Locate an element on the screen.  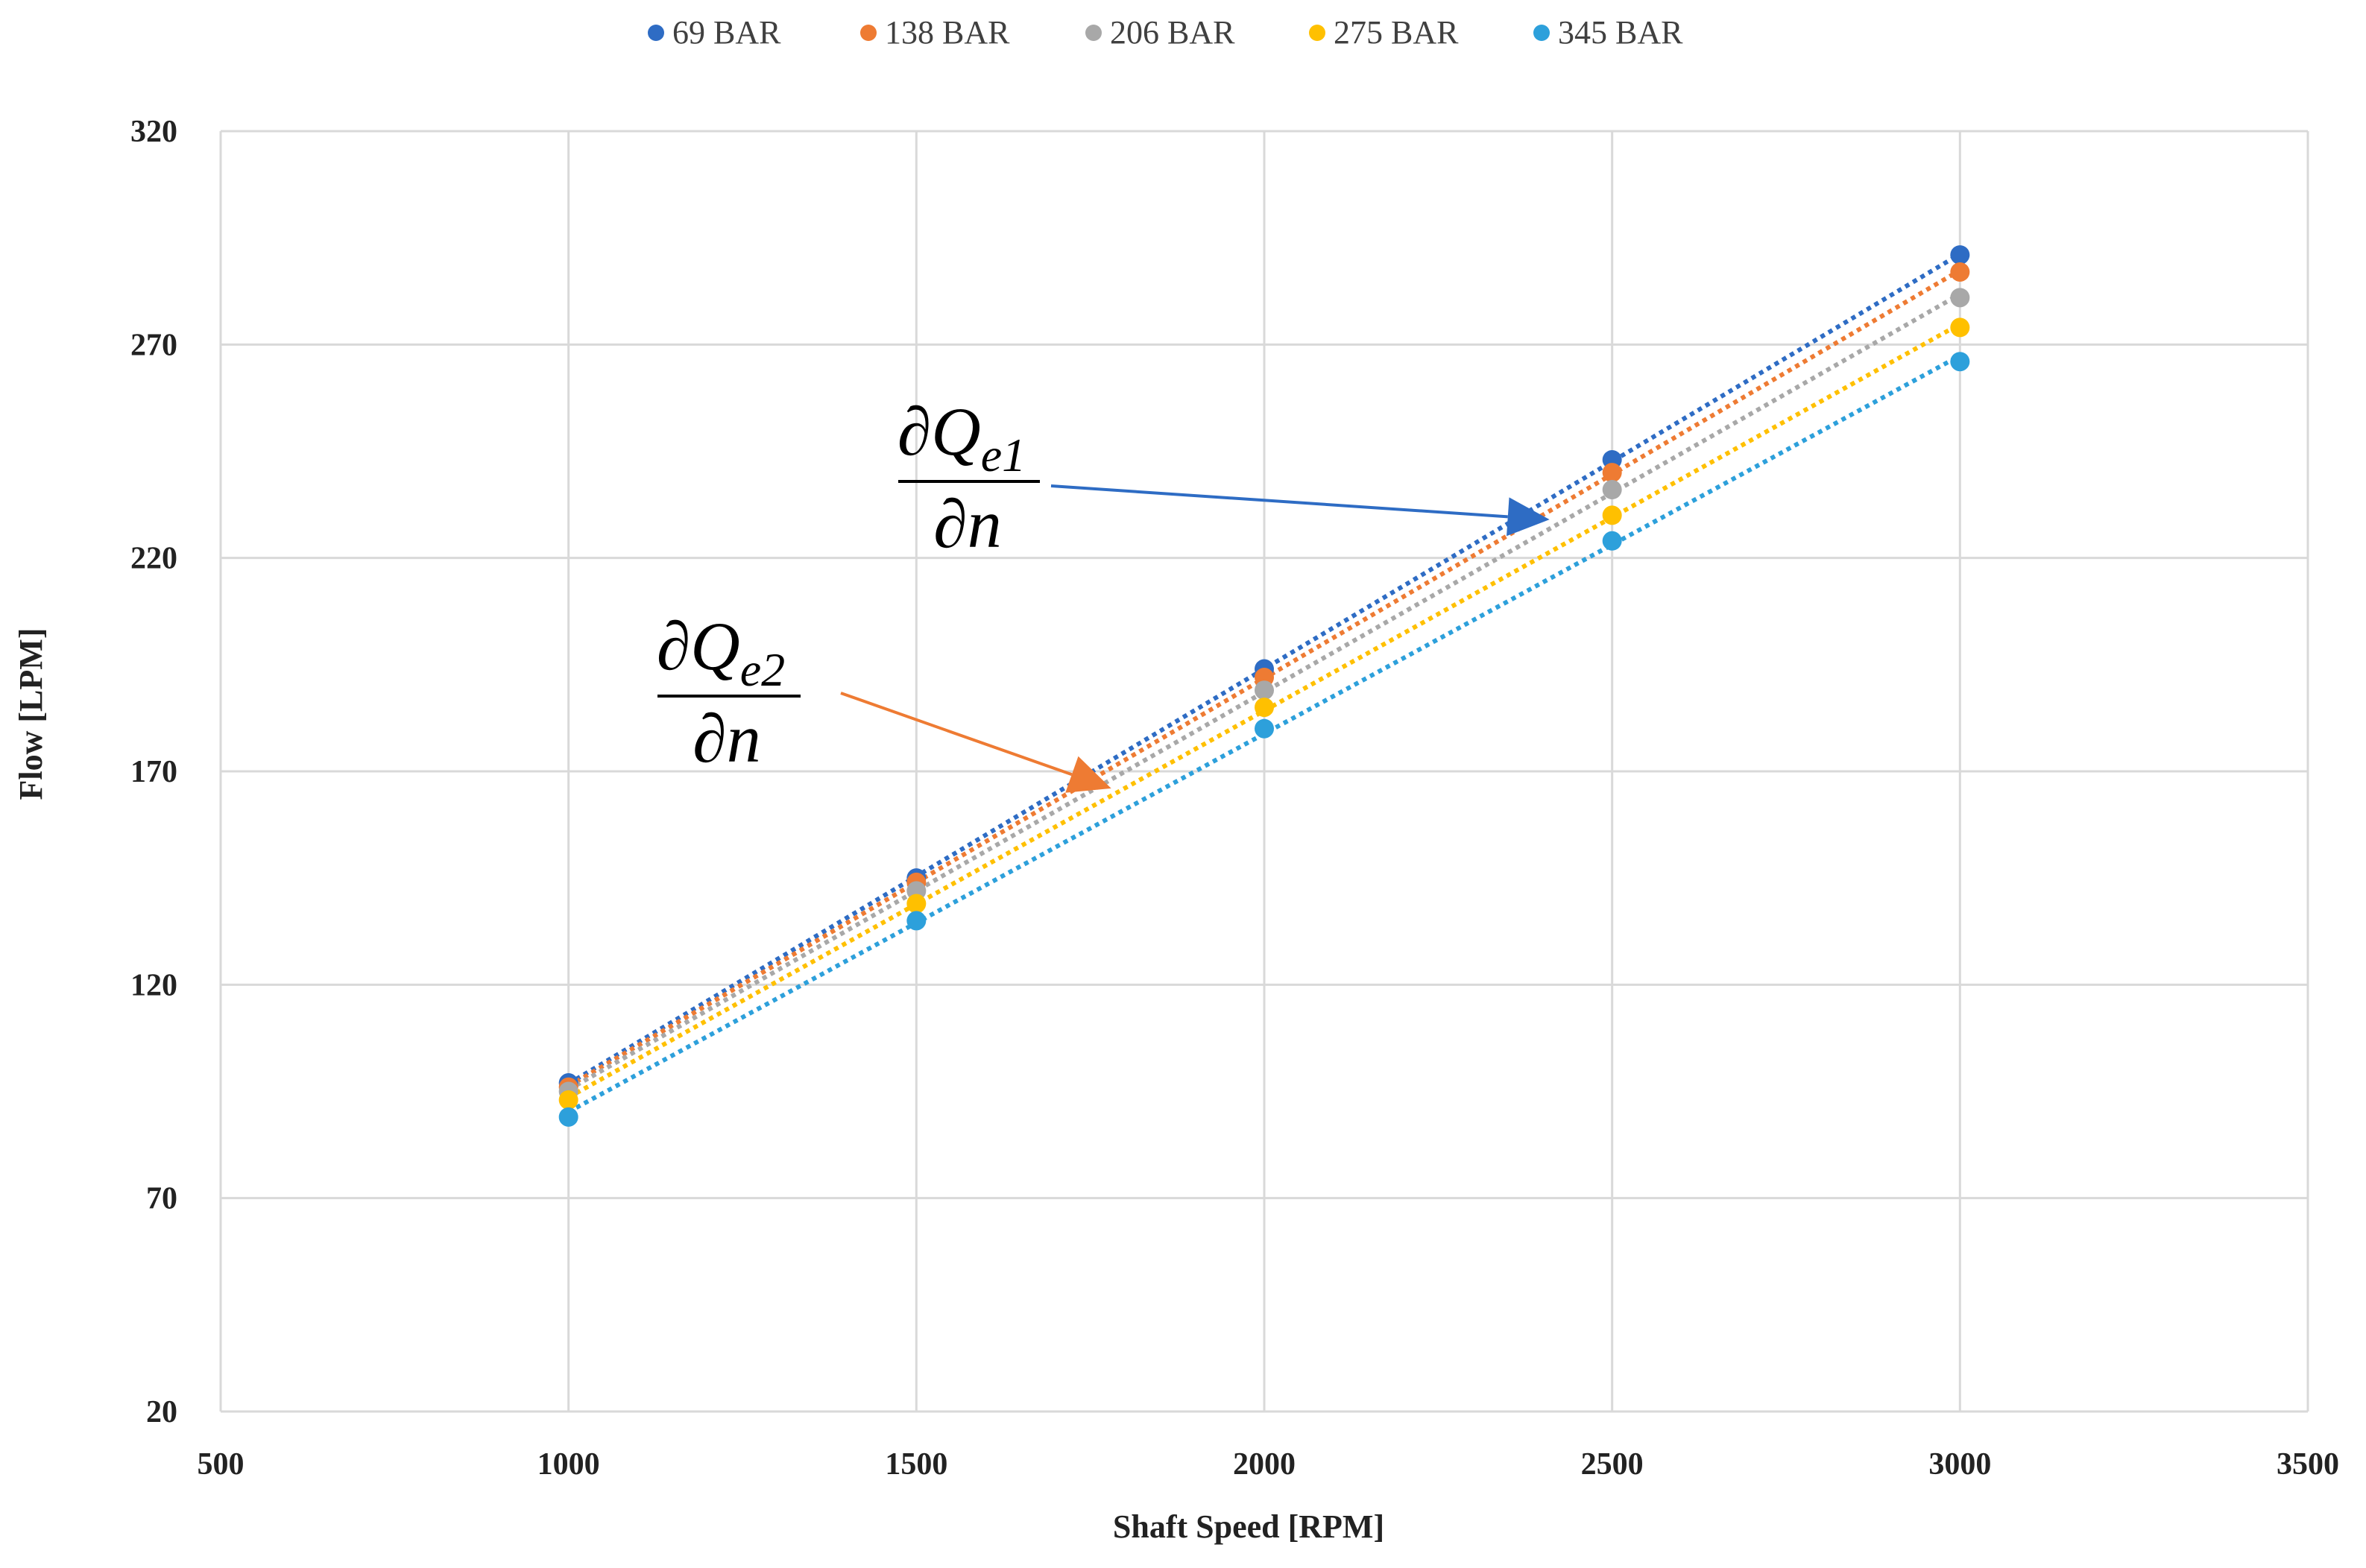
y-tick-label: 170 is located at coordinates (153, 772).